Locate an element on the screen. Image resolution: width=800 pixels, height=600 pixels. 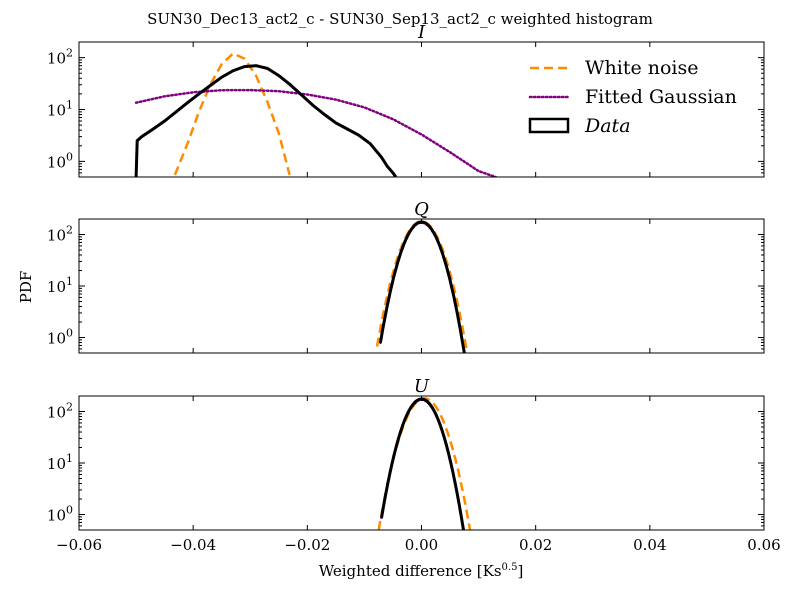
legend-label: White noise is located at coordinates (642, 68).